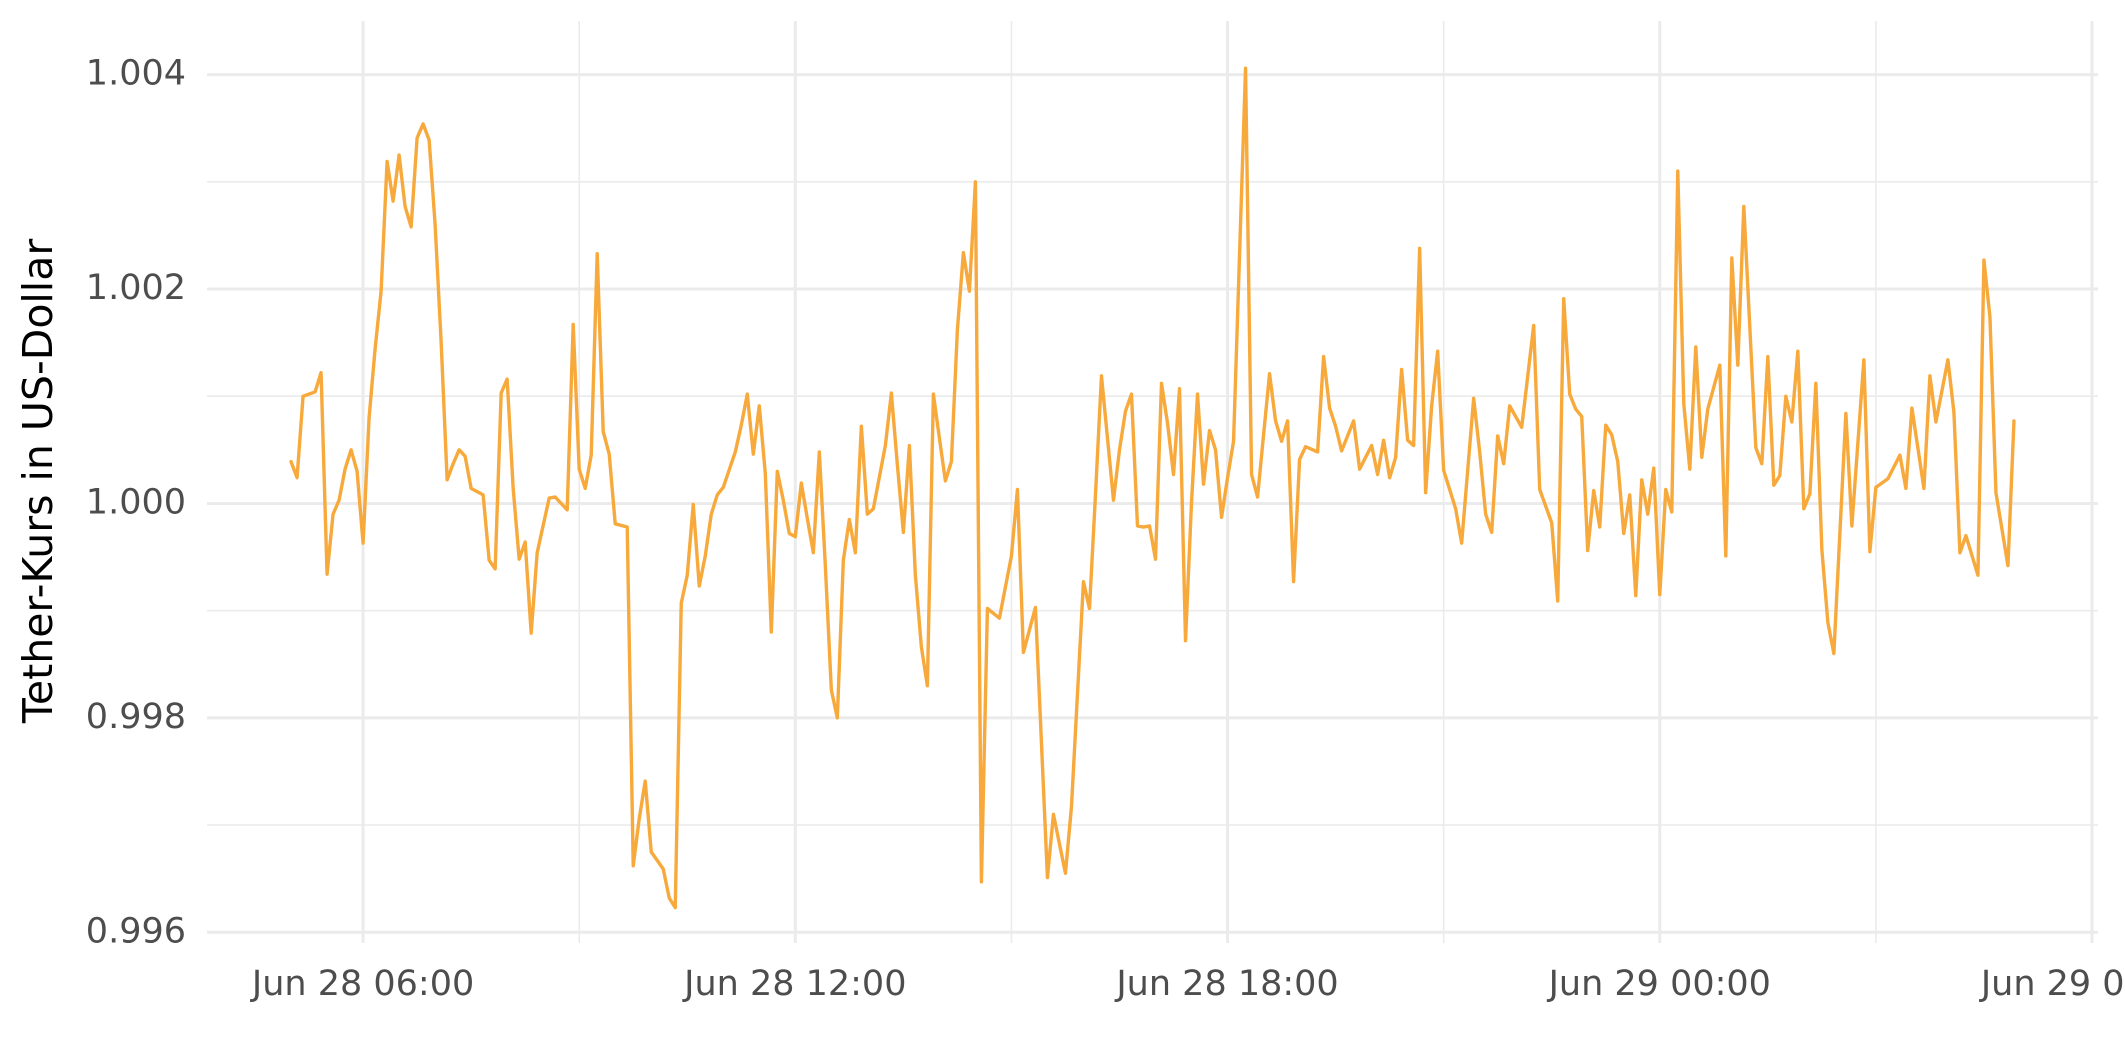 This screenshot has width=2125, height=1062. Describe the element at coordinates (136, 74) in the screenshot. I see `y-tick-label: 1.004` at that location.